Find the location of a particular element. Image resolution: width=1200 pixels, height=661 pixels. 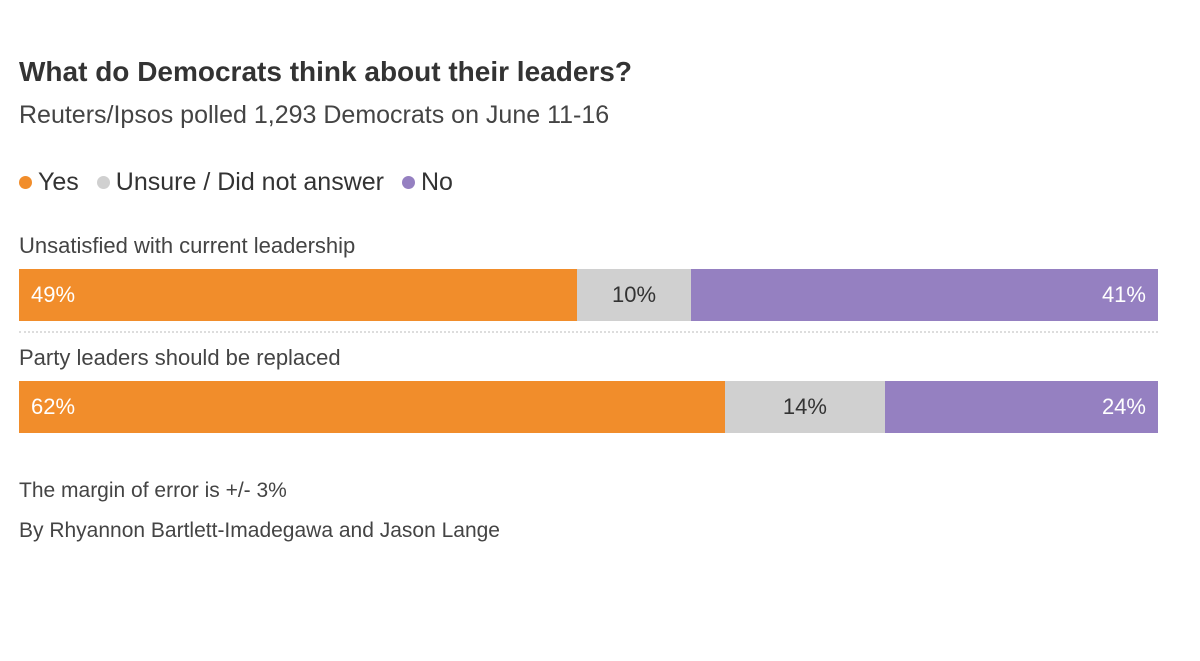

bar-segment-no: 41% is located at coordinates (924, 295).